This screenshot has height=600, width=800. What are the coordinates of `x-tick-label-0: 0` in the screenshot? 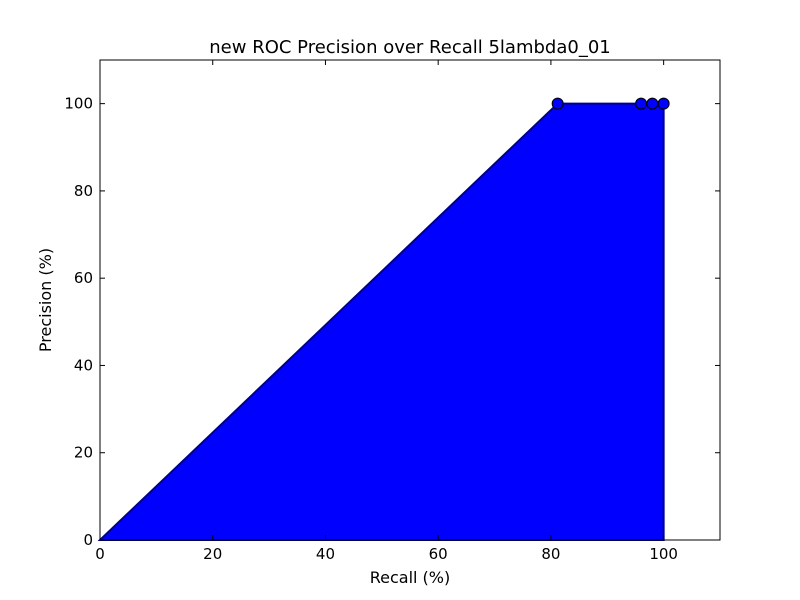 It's located at (100, 554).